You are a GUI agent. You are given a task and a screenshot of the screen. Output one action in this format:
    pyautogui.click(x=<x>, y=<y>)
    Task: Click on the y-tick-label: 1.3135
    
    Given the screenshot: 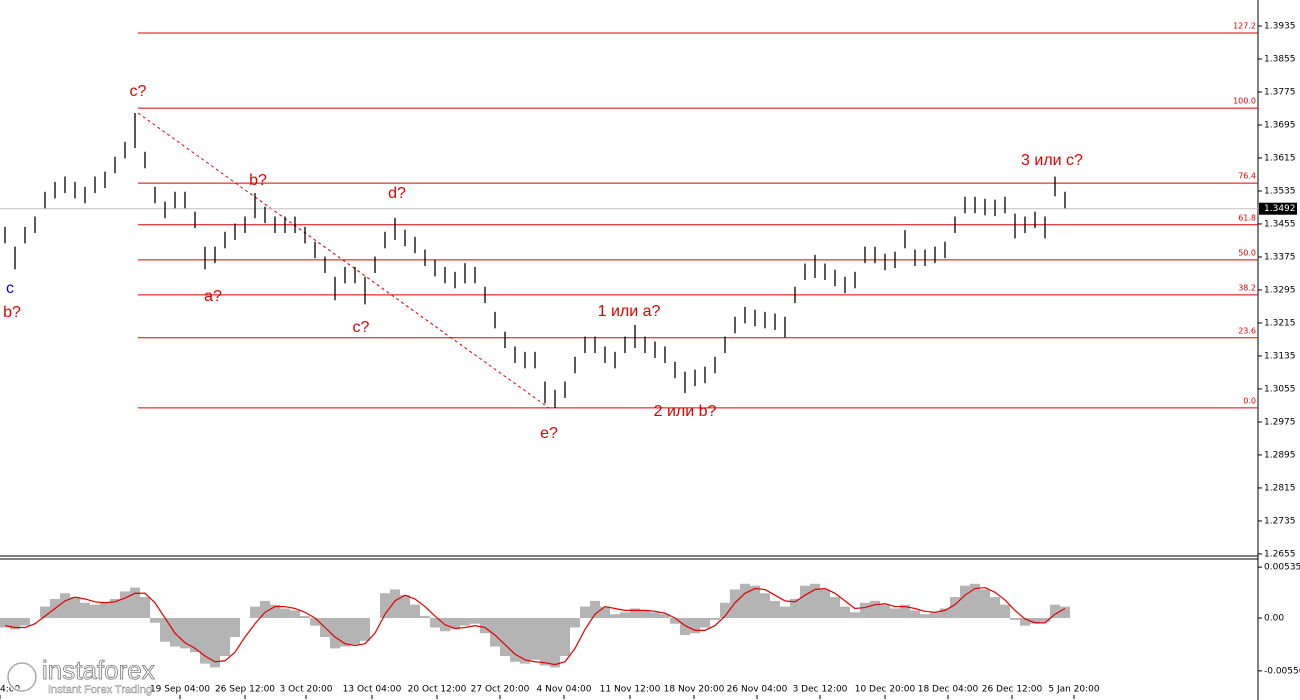 What is the action you would take?
    pyautogui.click(x=1280, y=356)
    